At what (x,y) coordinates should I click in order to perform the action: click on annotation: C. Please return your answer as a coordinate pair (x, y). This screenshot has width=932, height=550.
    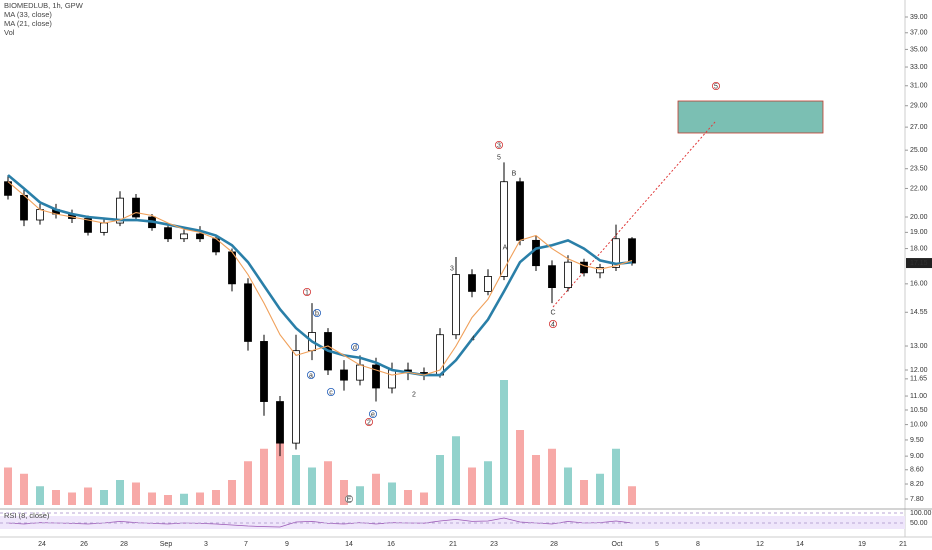
    Looking at the image, I should click on (552, 312).